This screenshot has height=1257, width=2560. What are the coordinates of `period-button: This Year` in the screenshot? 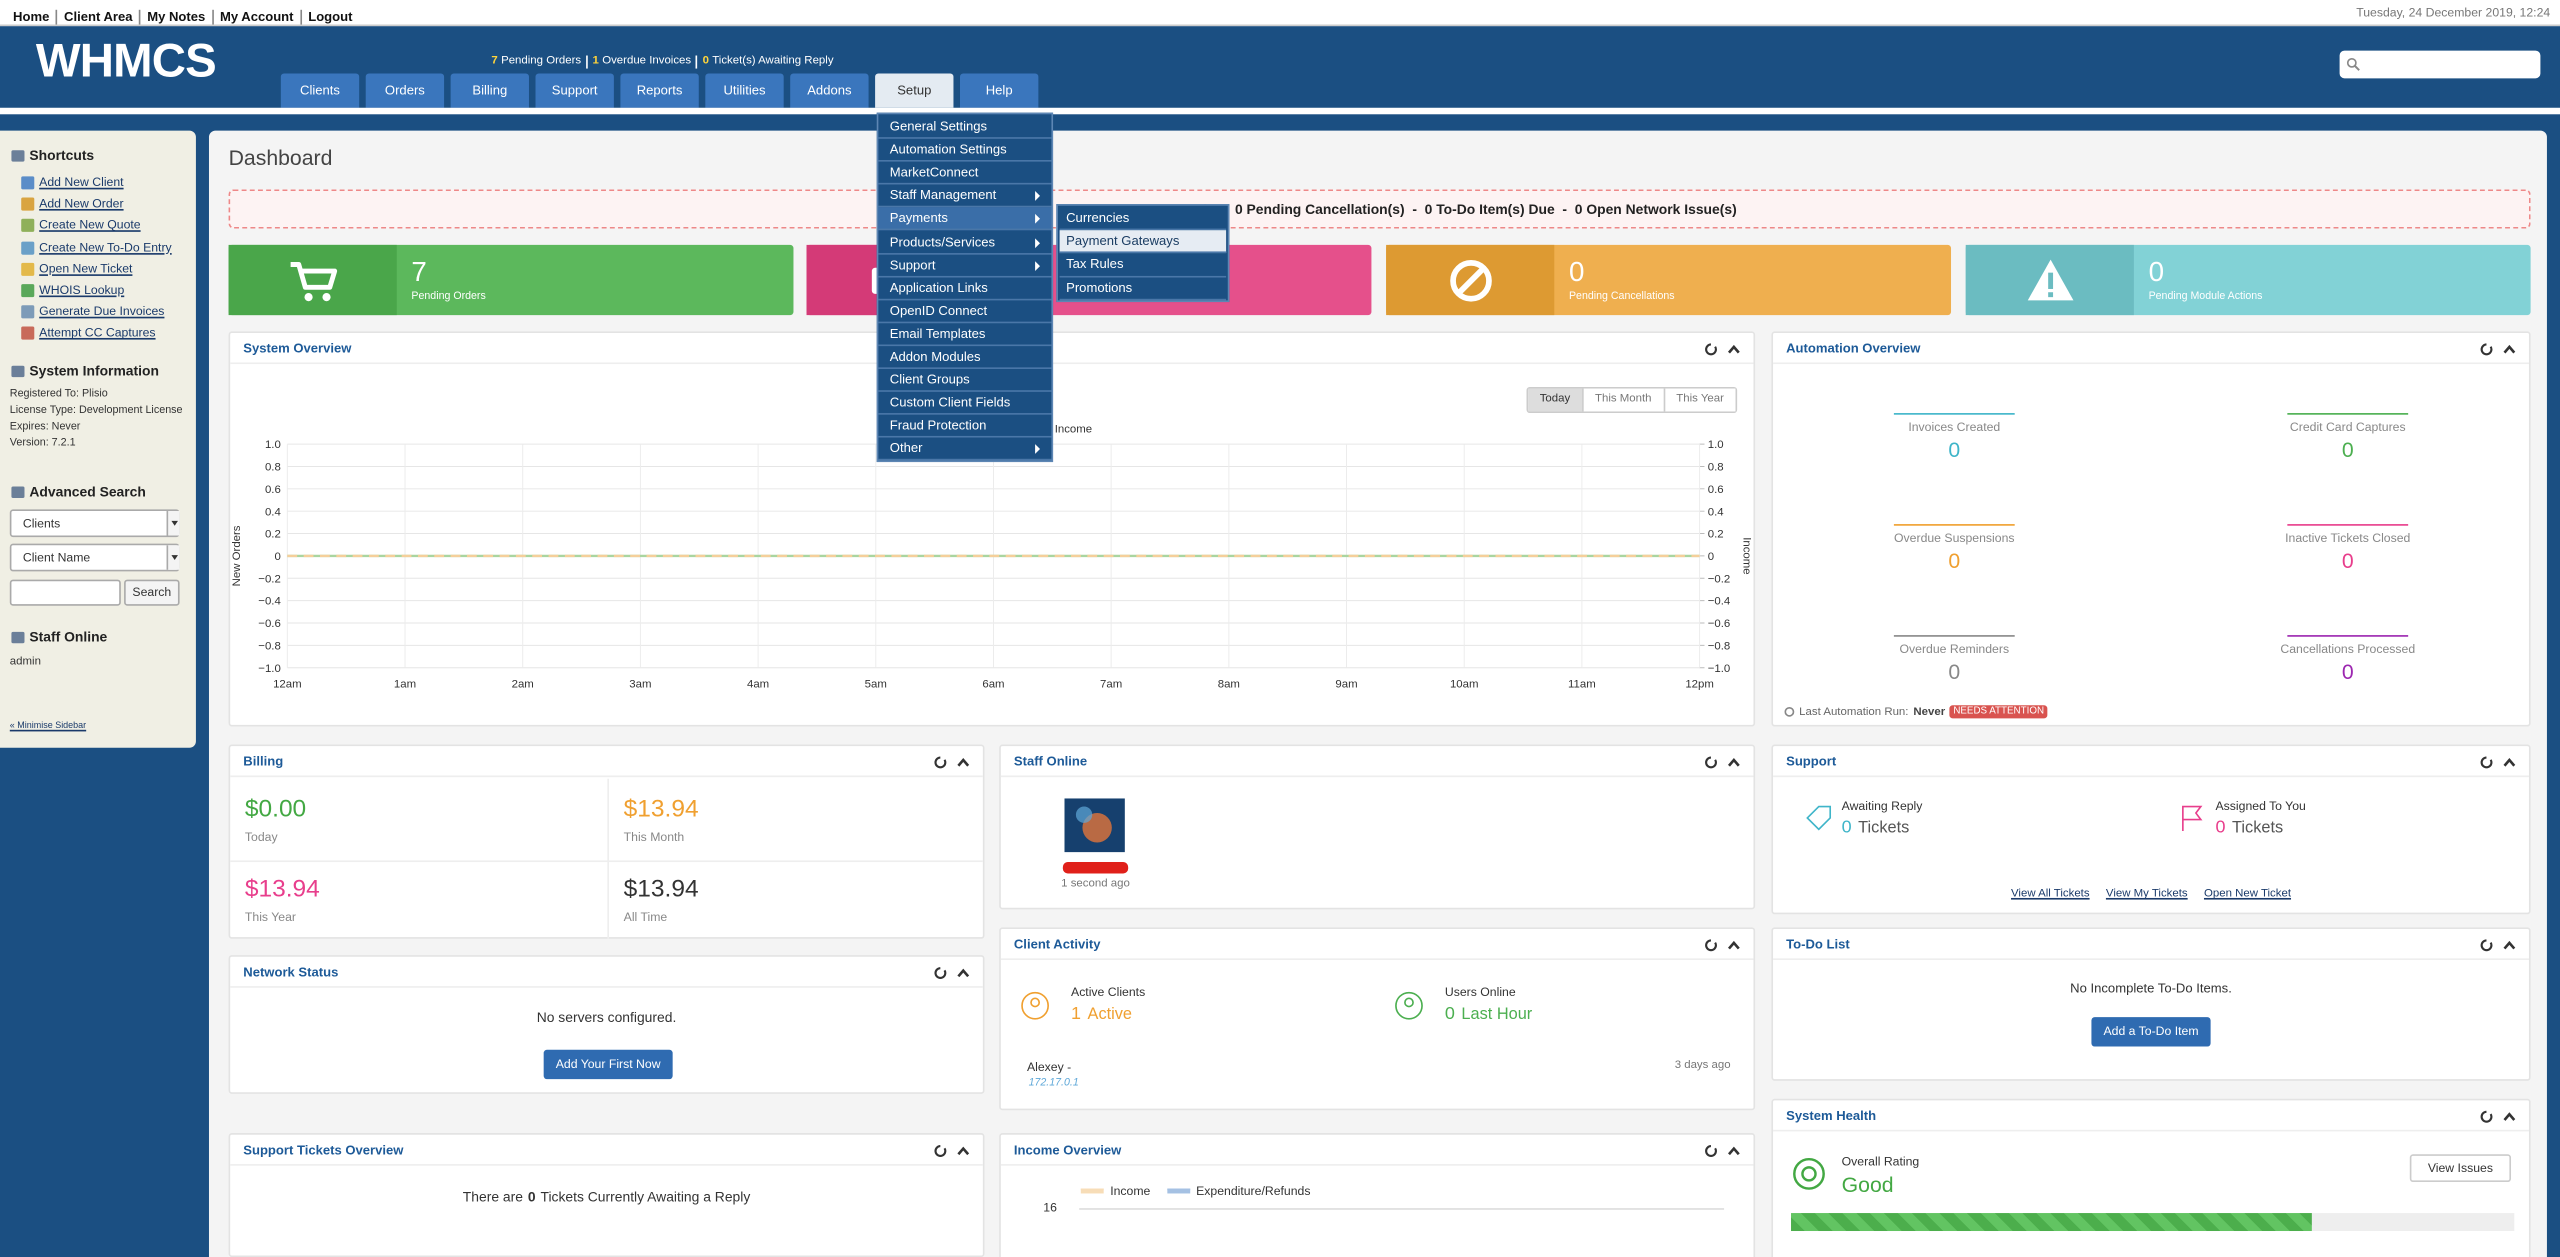 It's located at (1699, 400).